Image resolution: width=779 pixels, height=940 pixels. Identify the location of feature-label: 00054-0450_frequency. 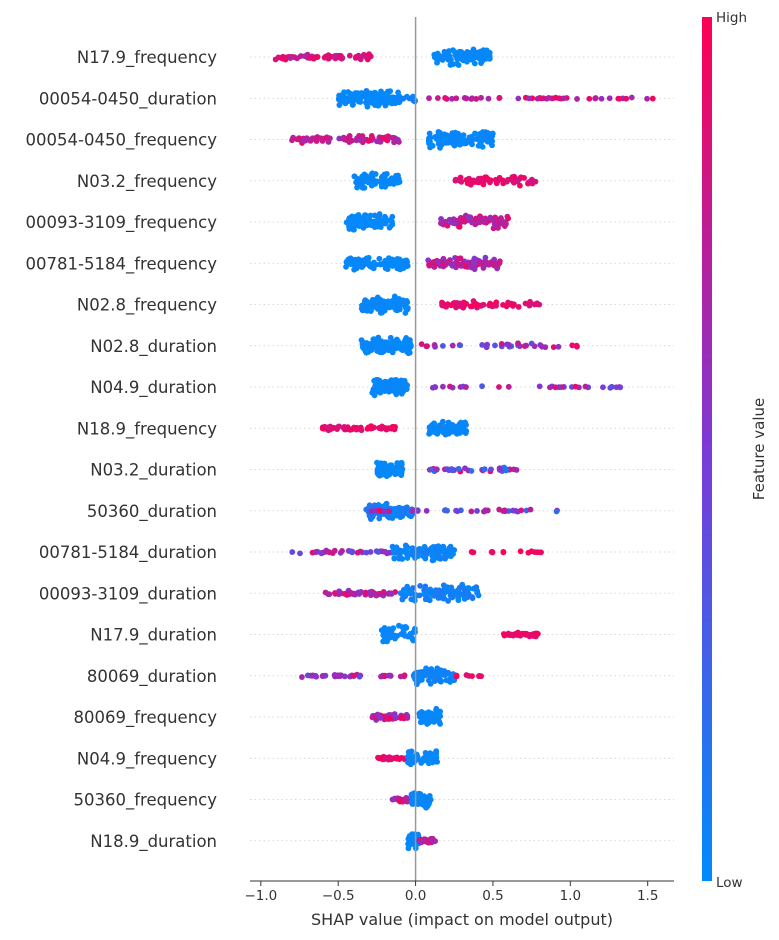
(122, 141).